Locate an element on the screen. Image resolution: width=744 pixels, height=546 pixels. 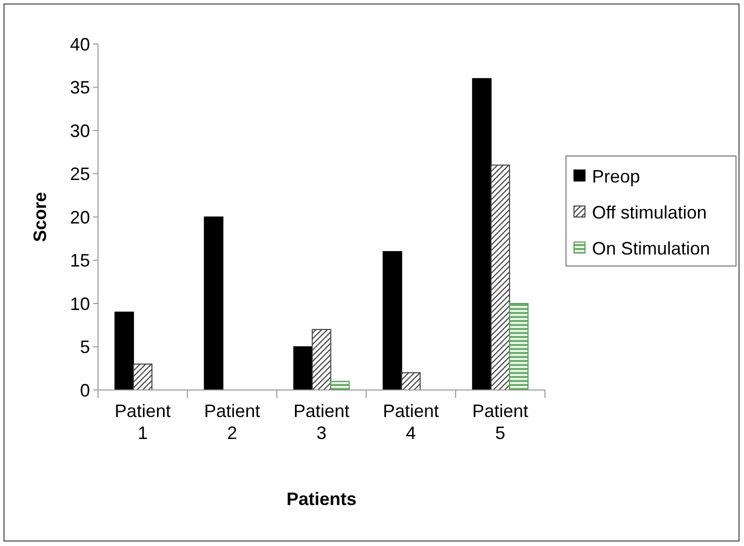
y-tick-label: 40 is located at coordinates (80, 44).